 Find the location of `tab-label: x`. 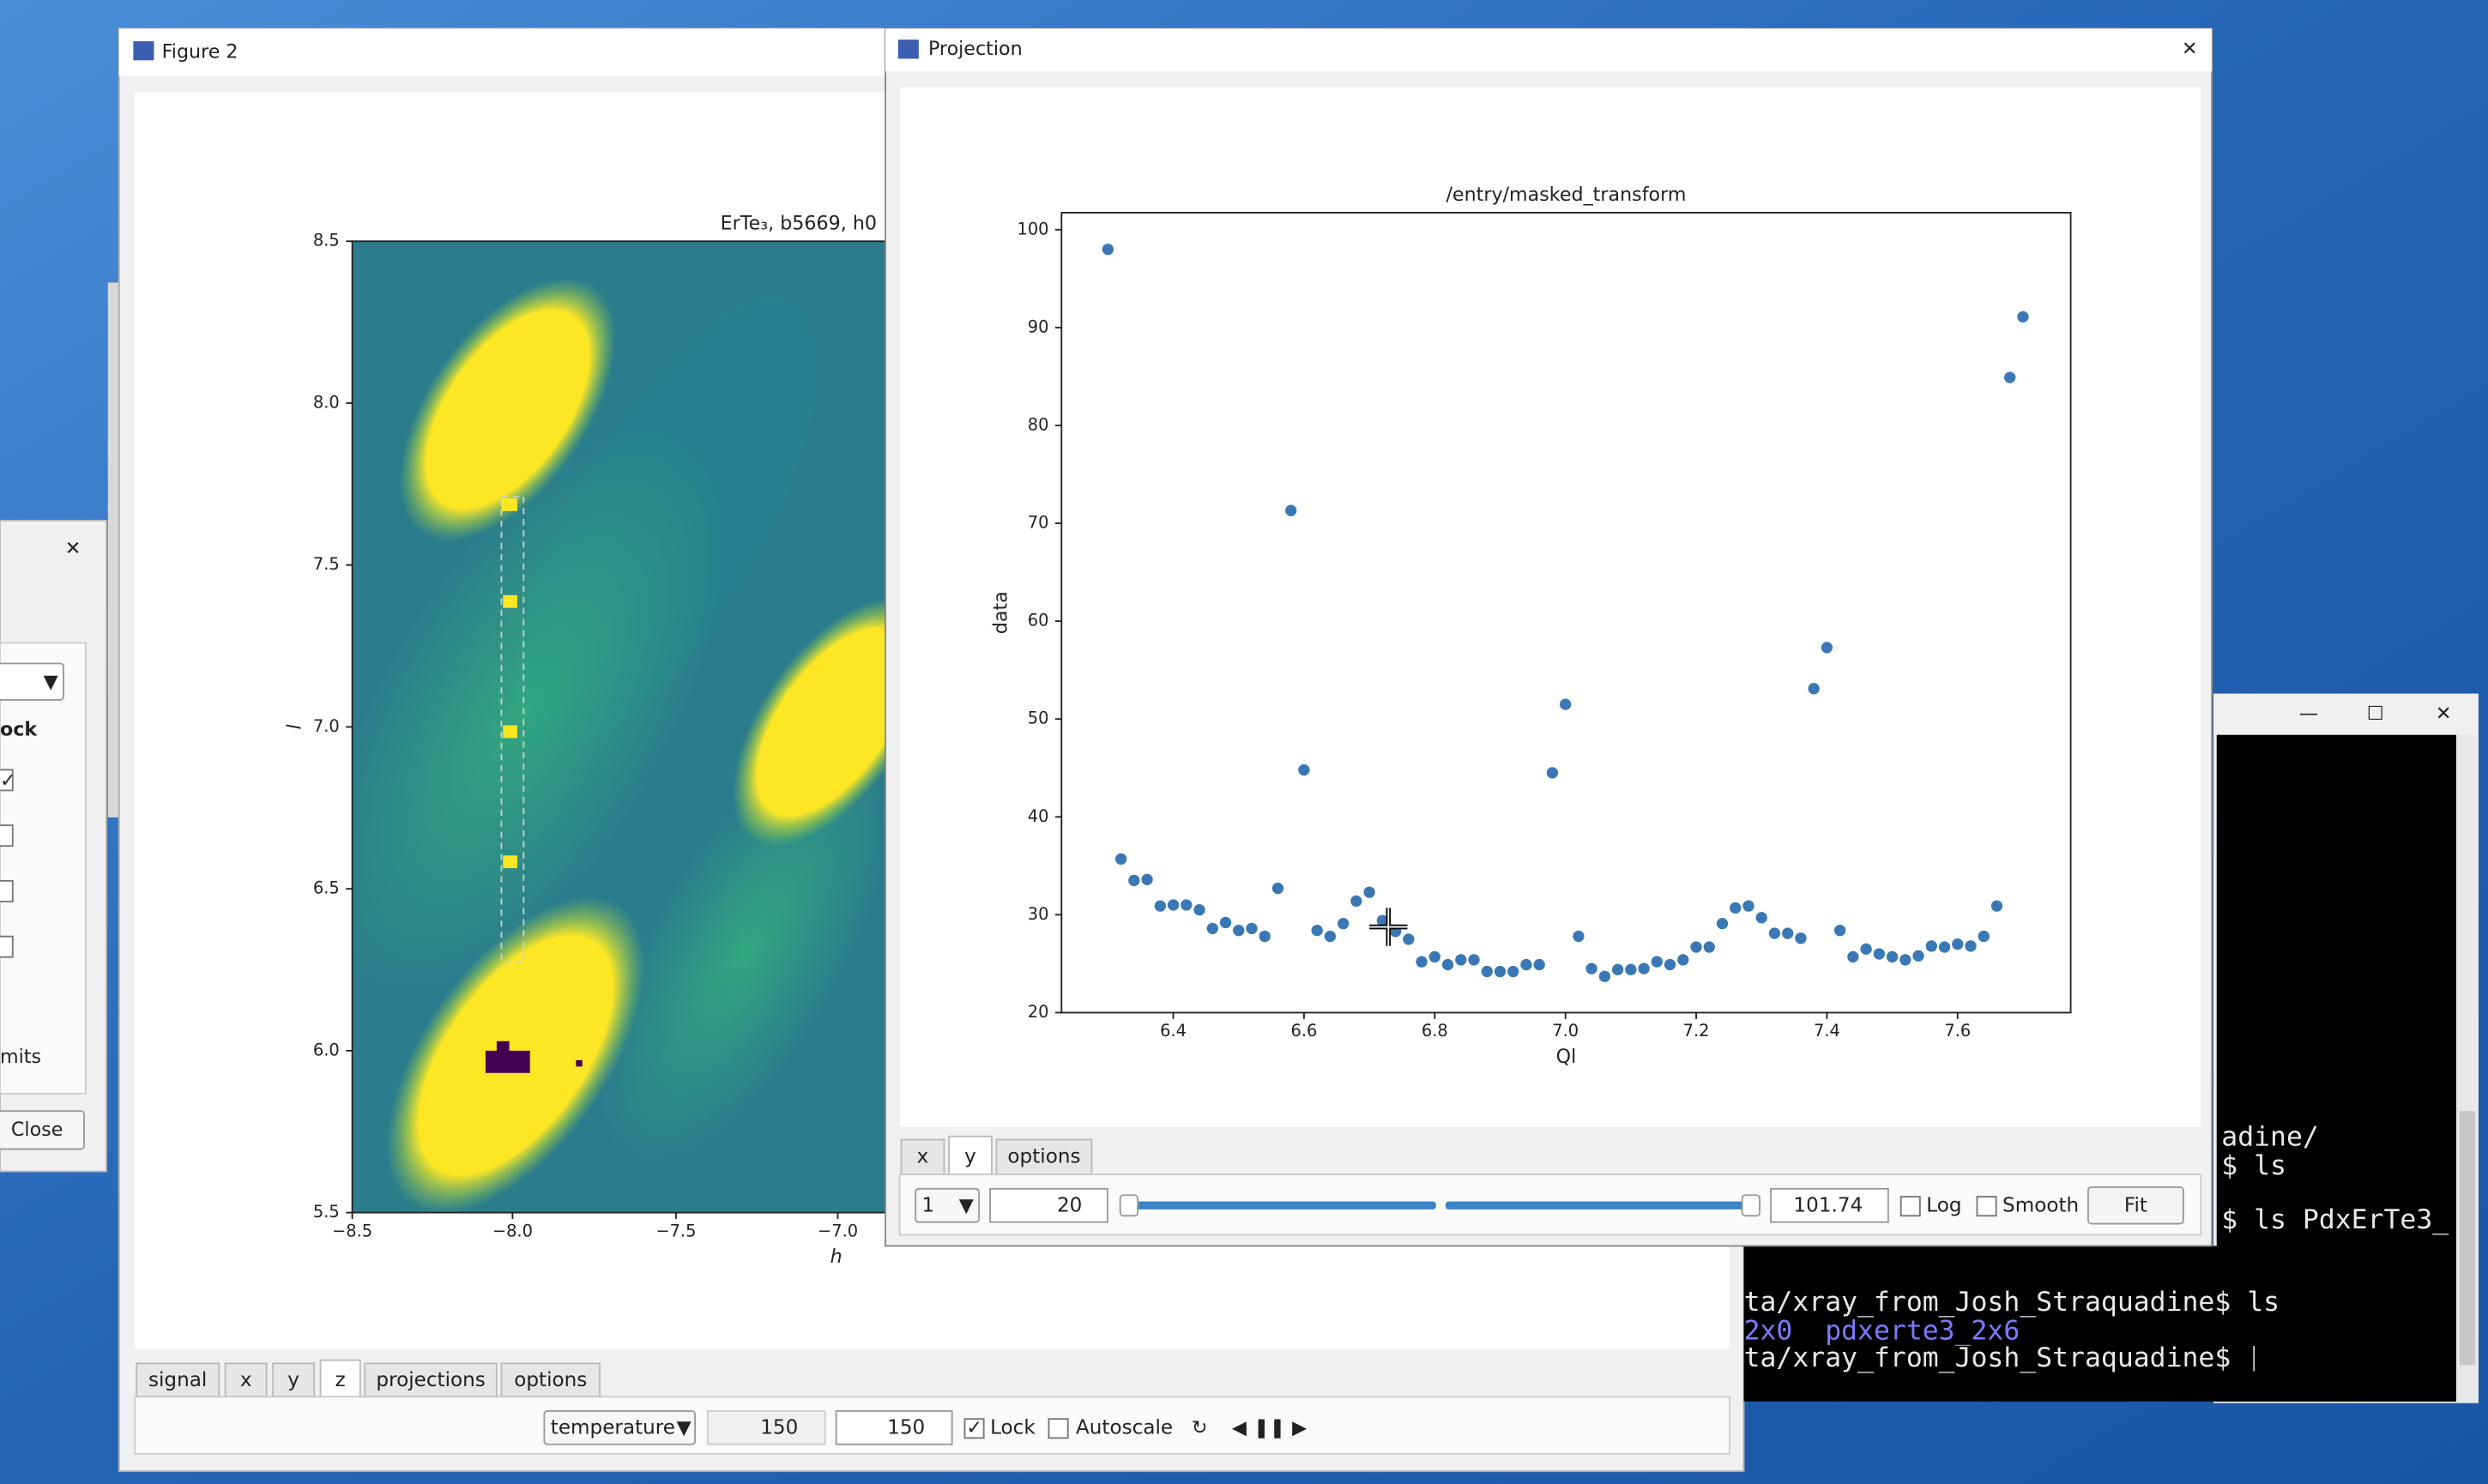

tab-label: x is located at coordinates (246, 1380).